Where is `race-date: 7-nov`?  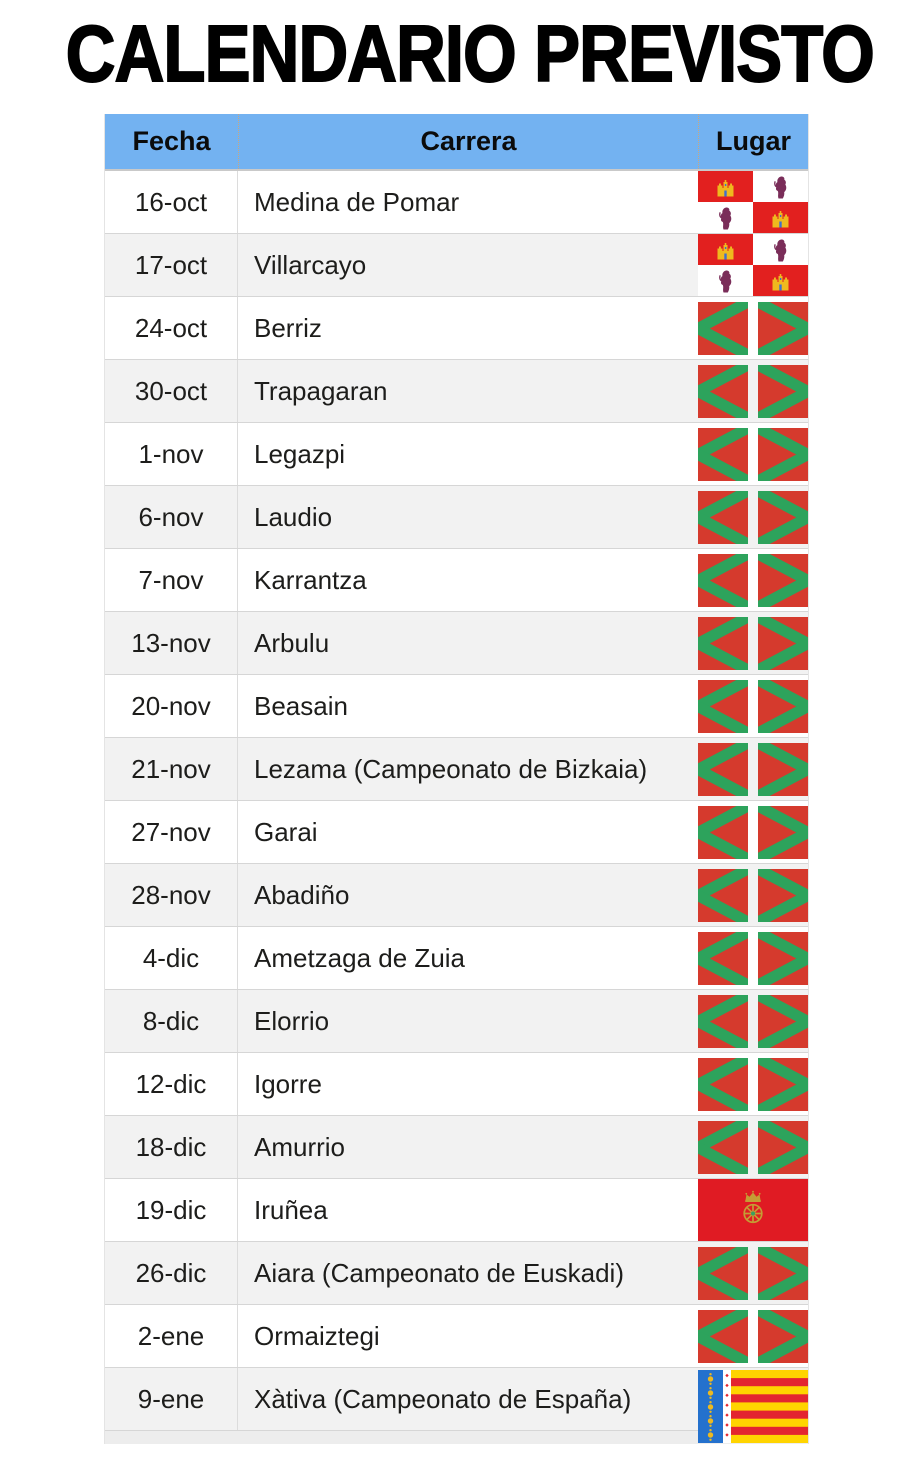 race-date: 7-nov is located at coordinates (171, 580).